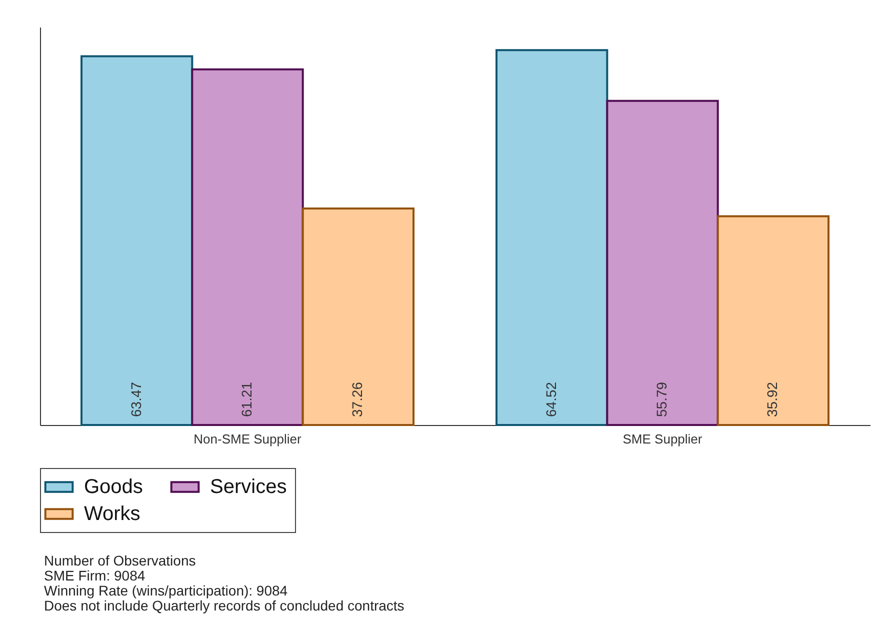 The image size is (882, 638). I want to click on legend-label: Services, so click(248, 487).